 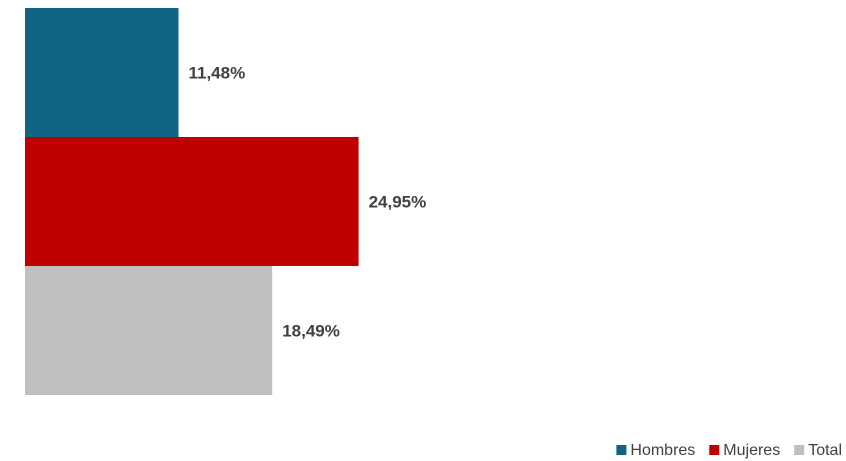 I want to click on bar-mujeres, so click(x=192, y=201).